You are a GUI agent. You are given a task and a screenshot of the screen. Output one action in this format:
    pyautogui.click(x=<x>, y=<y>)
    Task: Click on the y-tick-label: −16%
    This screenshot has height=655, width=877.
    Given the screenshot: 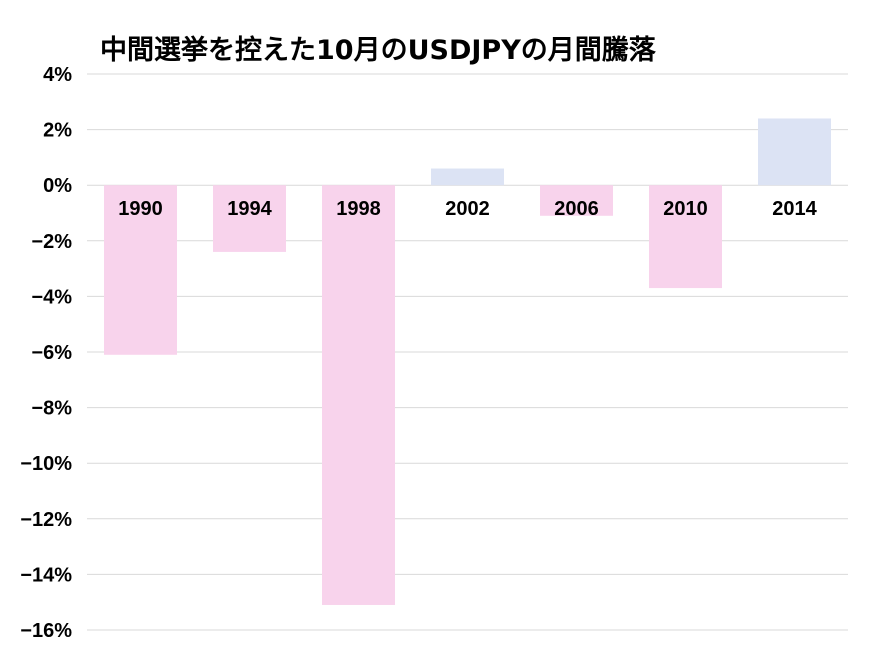 What is the action you would take?
    pyautogui.click(x=46, y=631)
    